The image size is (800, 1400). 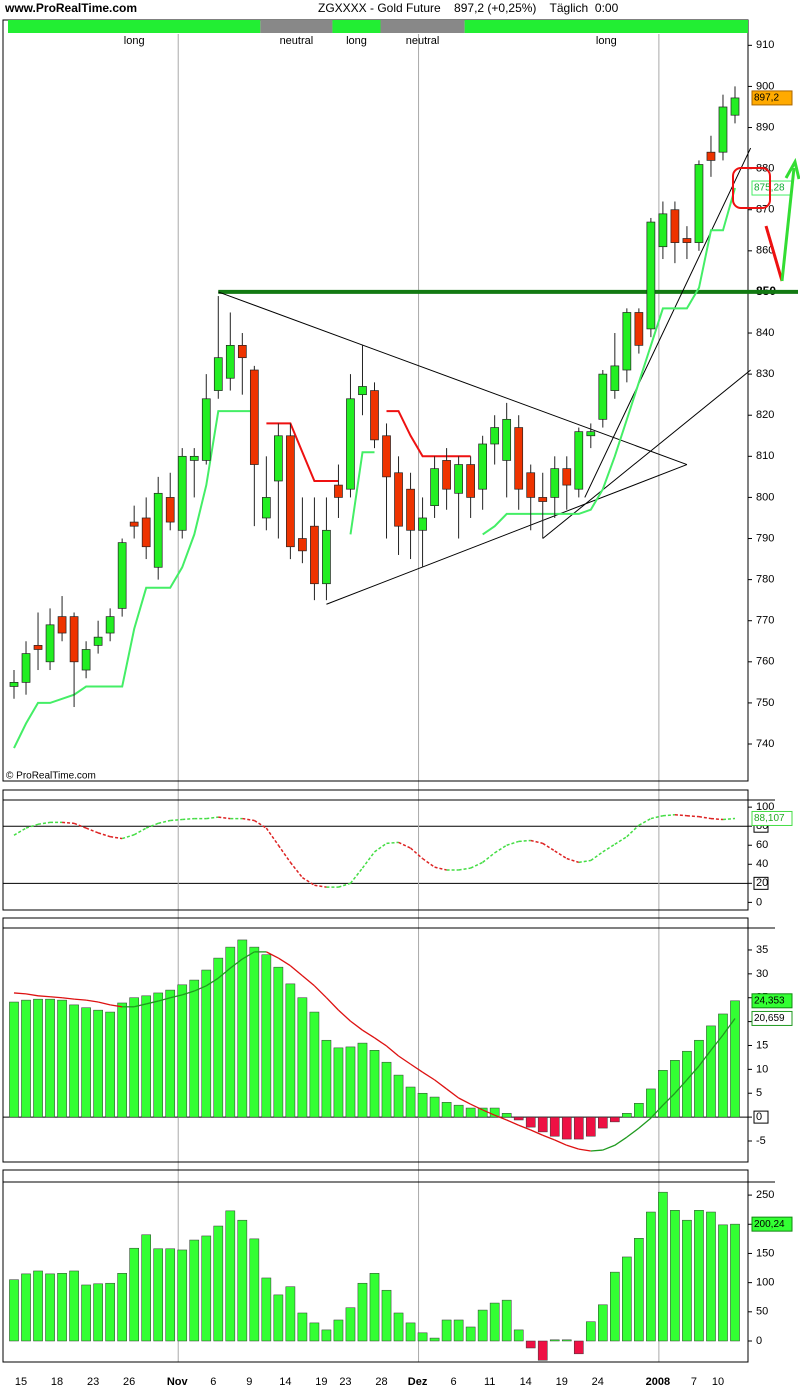 What do you see at coordinates (489, 1382) in the screenshot?
I see `x-tick-label: 11` at bounding box center [489, 1382].